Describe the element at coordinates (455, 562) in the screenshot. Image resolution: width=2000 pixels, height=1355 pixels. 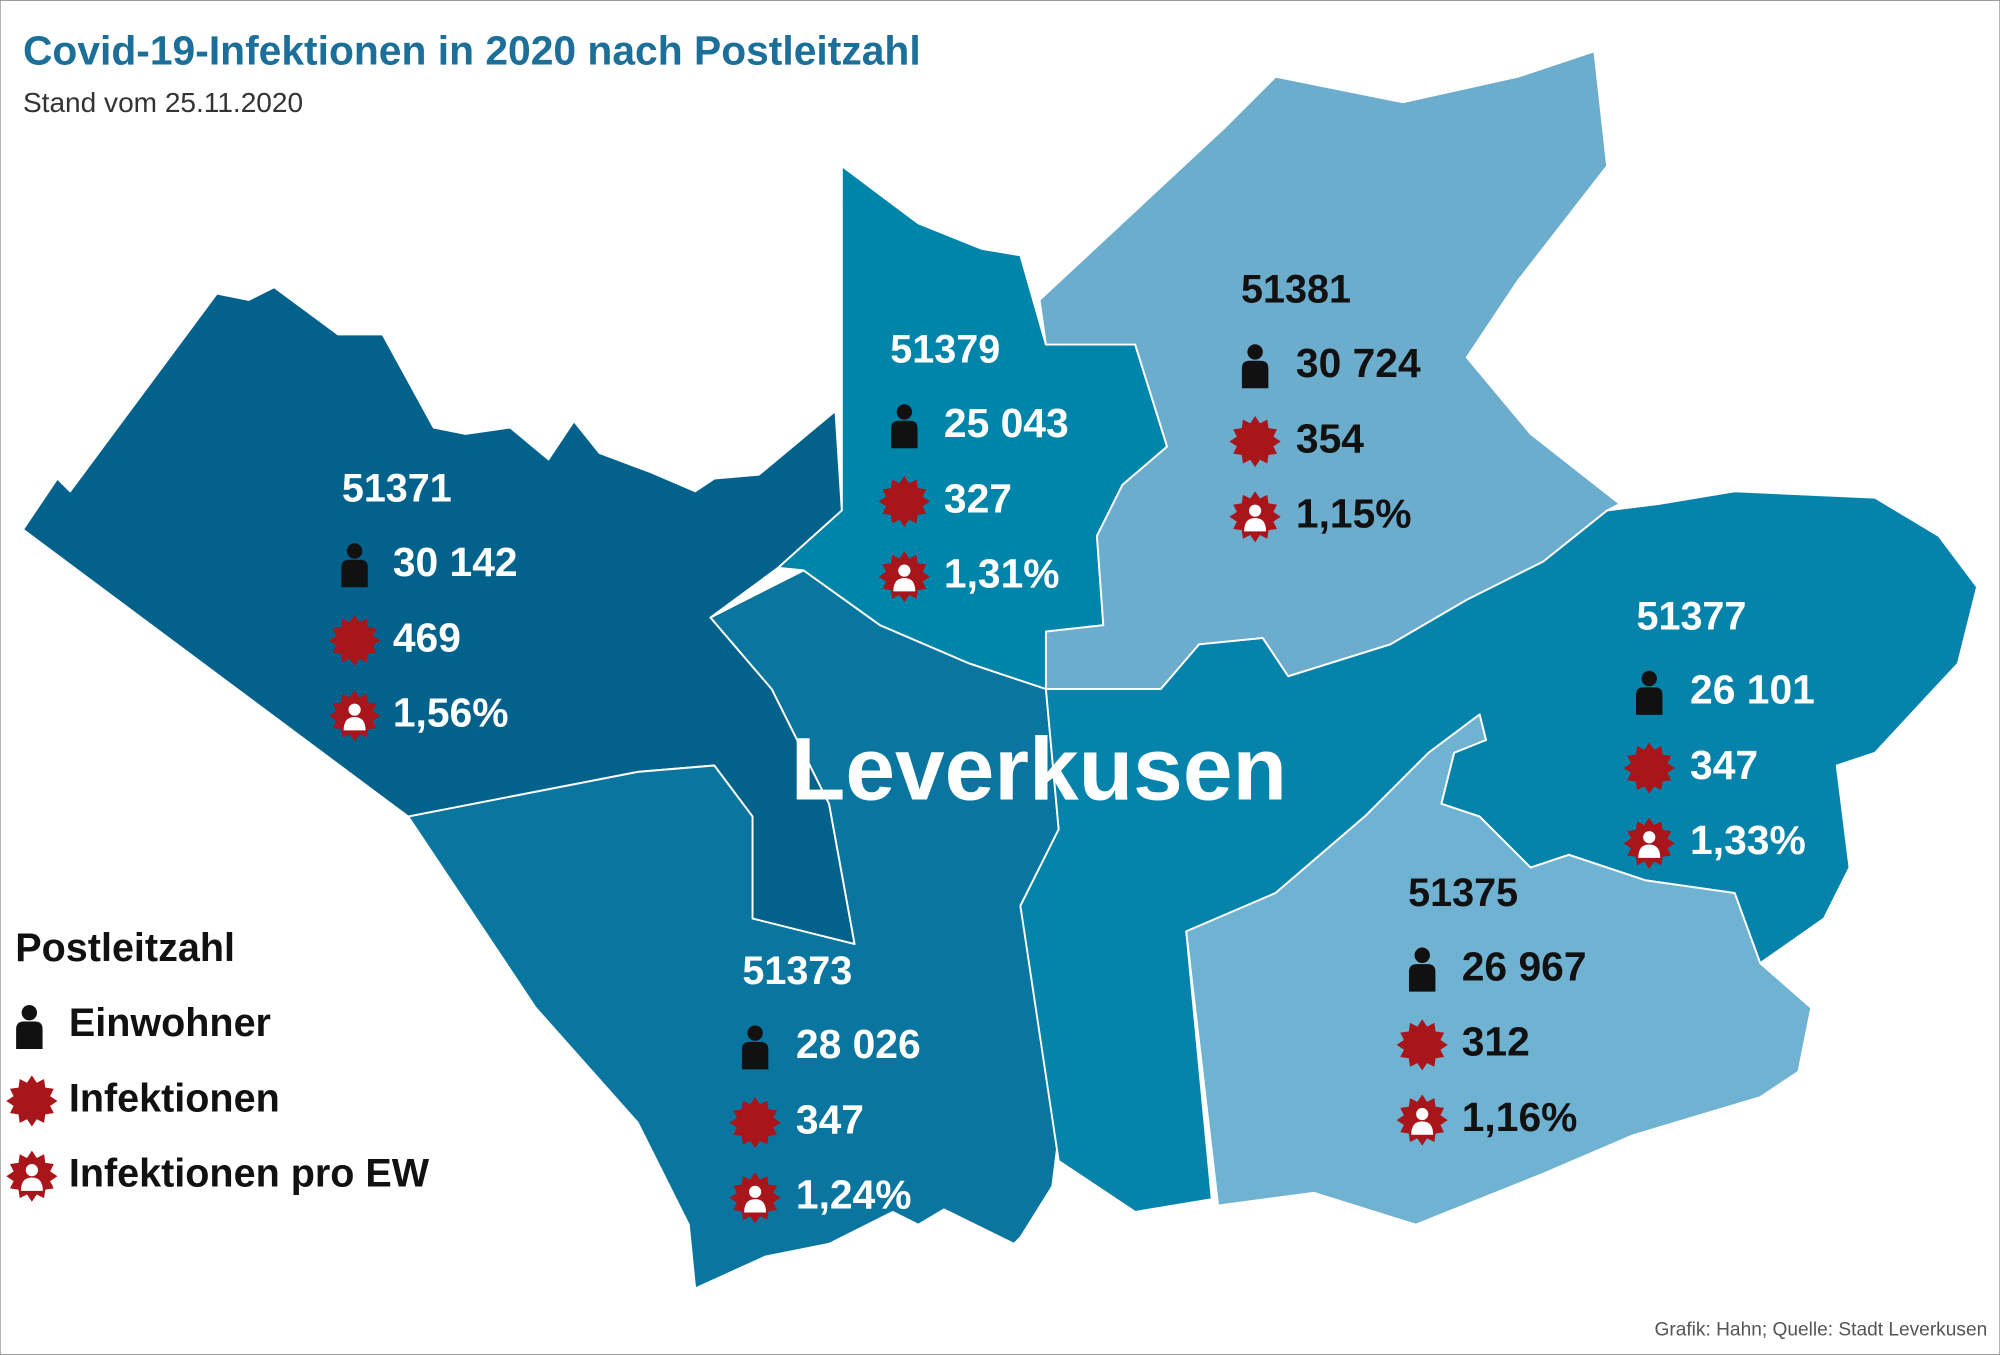
I see `einwohner: 30 142` at that location.